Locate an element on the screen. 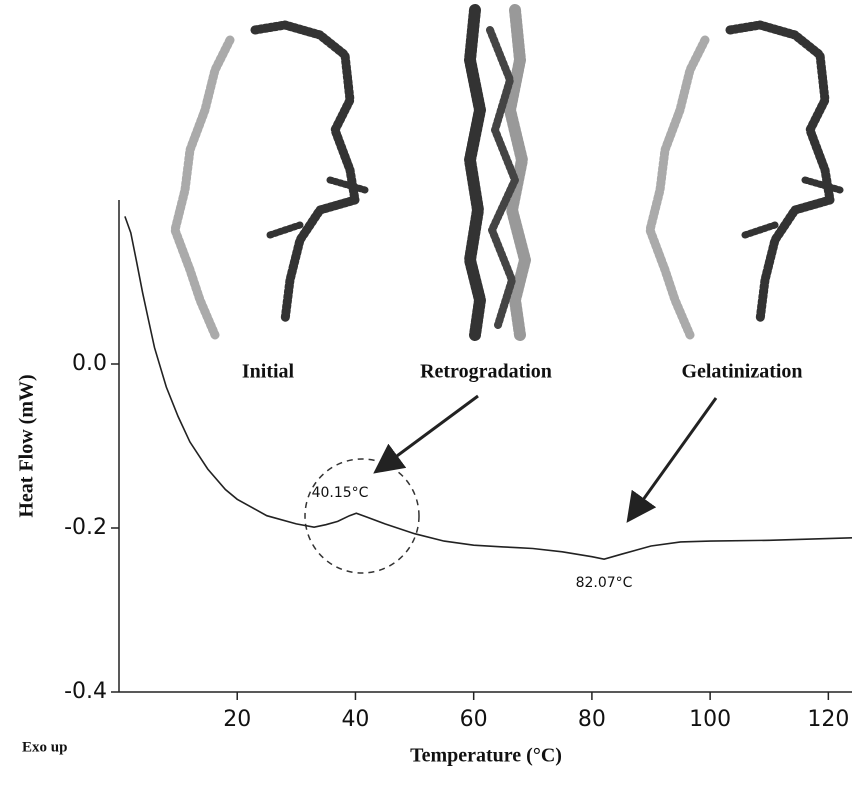 Image resolution: width=864 pixels, height=792 pixels. molecule-initial is located at coordinates (269, 180).